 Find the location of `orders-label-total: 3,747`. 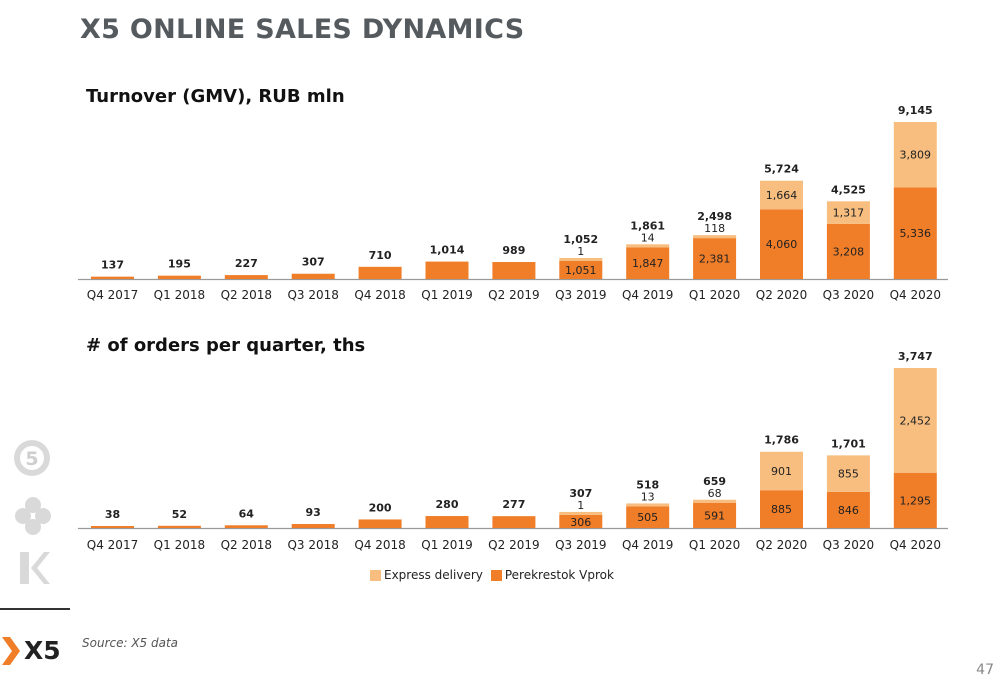

orders-label-total: 3,747 is located at coordinates (915, 356).